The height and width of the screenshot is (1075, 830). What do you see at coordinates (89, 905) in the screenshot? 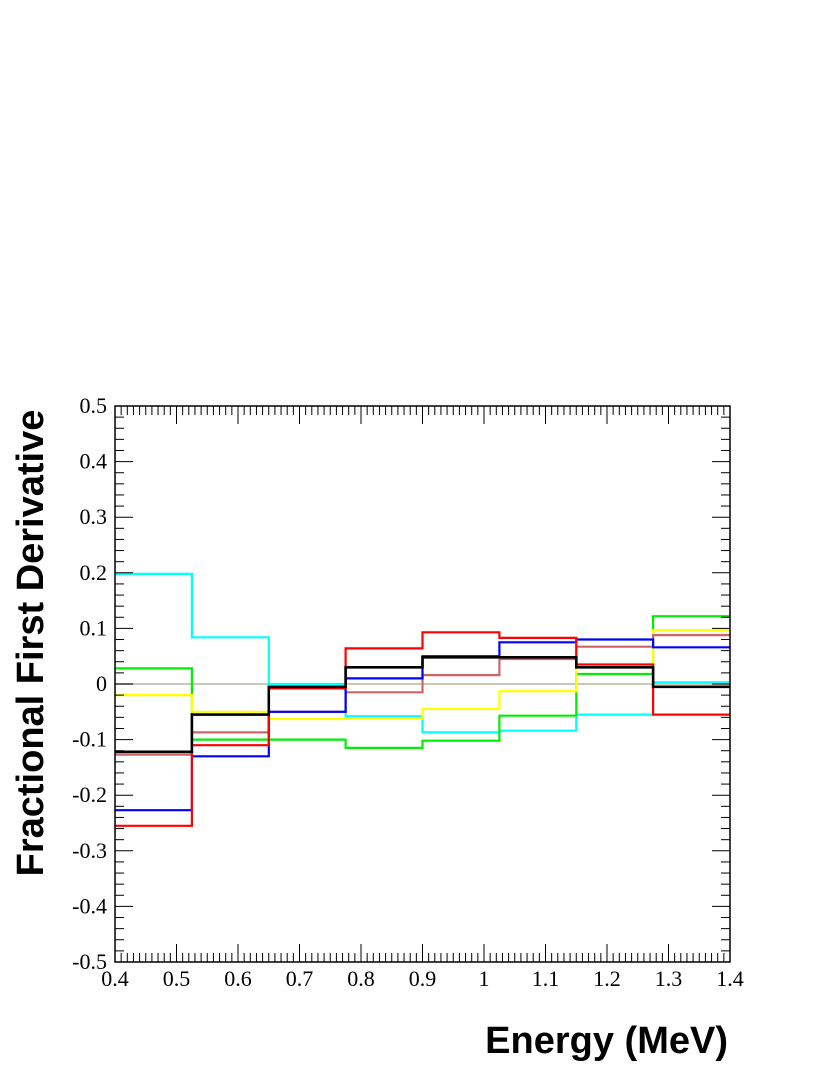
I see `y-tick-label: -0.4` at bounding box center [89, 905].